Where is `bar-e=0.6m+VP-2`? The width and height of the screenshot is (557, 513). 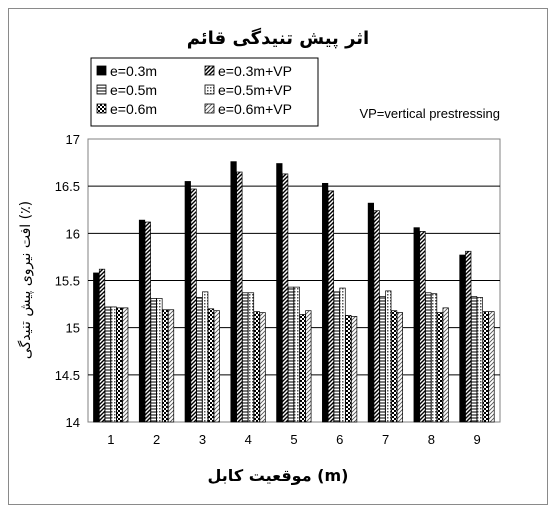 bar-e=0.6m+VP-2 is located at coordinates (171, 366).